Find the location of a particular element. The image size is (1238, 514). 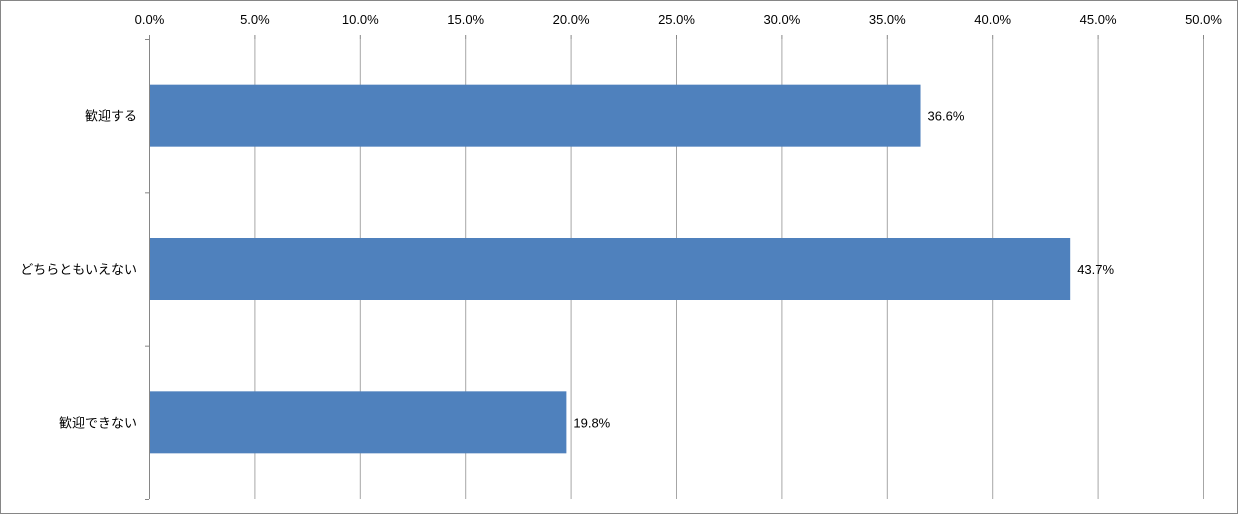

x-tick-label: 35.0% is located at coordinates (887, 19).